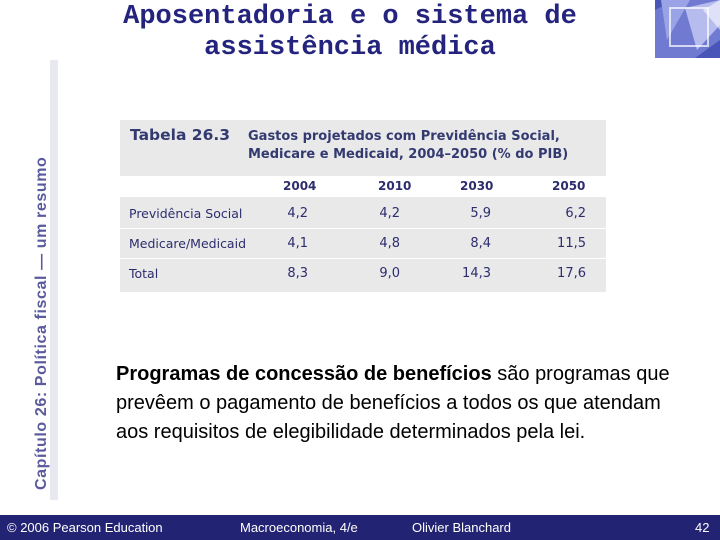  Describe the element at coordinates (480, 243) in the screenshot. I see `table-cell: 8,4` at that location.